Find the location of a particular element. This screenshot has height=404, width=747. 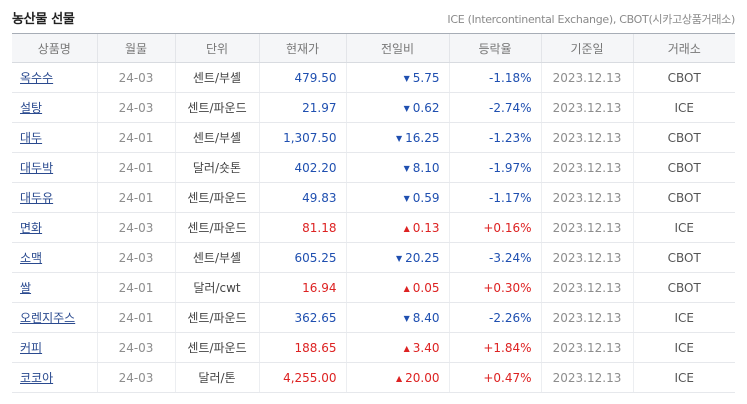

product-name-link: 옥수수 is located at coordinates (37, 78).